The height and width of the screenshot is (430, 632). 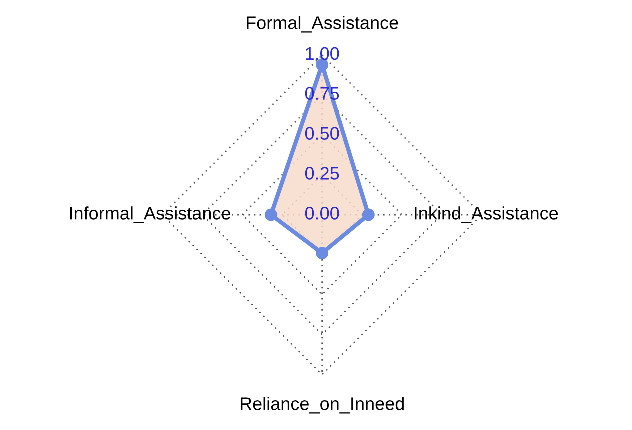 I want to click on y-tick-label: 0.50, so click(x=322, y=133).